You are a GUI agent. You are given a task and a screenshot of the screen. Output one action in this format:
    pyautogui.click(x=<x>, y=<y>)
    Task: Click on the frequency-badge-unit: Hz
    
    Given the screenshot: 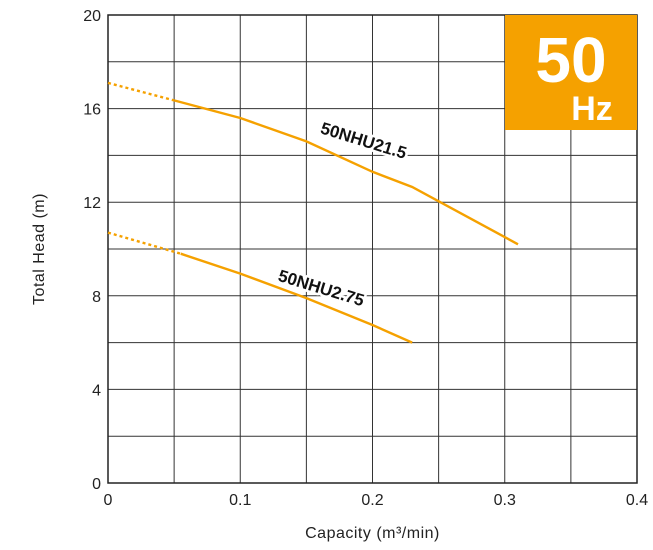 What is the action you would take?
    pyautogui.click(x=592, y=109)
    